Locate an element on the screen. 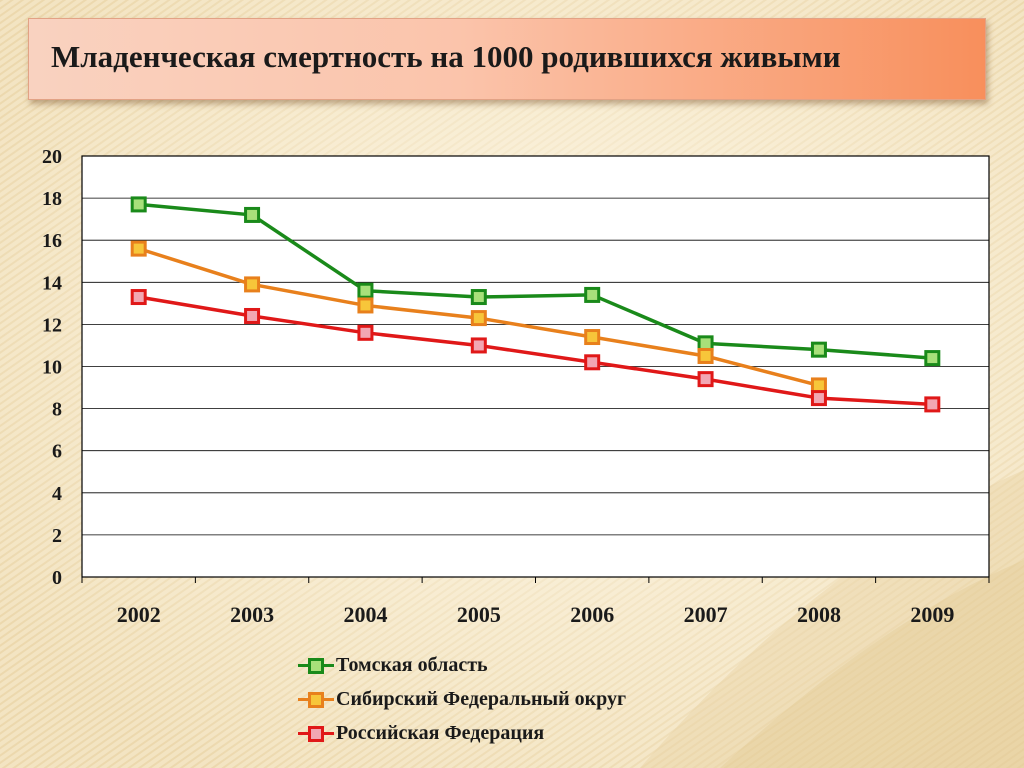 This screenshot has height=768, width=1024. legend-item-siberia: Сибирский Федеральный округ is located at coordinates (462, 699).